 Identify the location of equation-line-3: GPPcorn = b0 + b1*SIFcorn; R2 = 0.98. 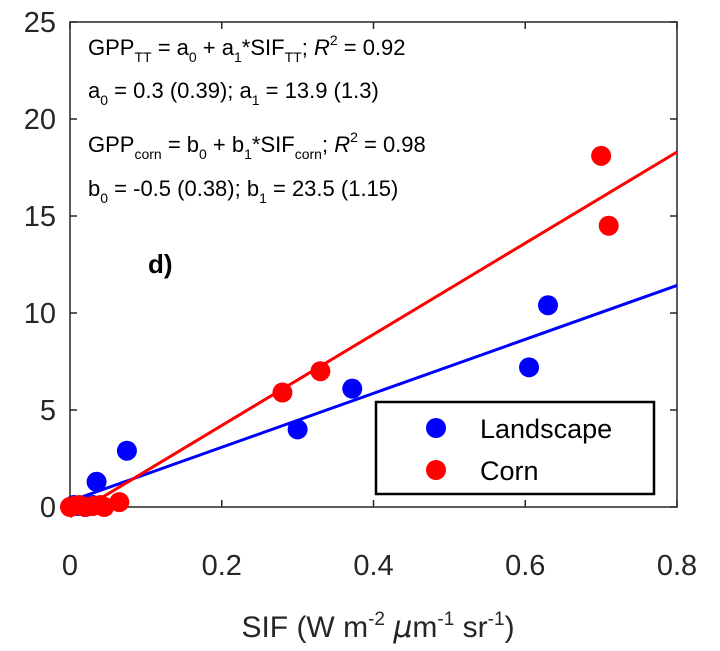
(257, 145).